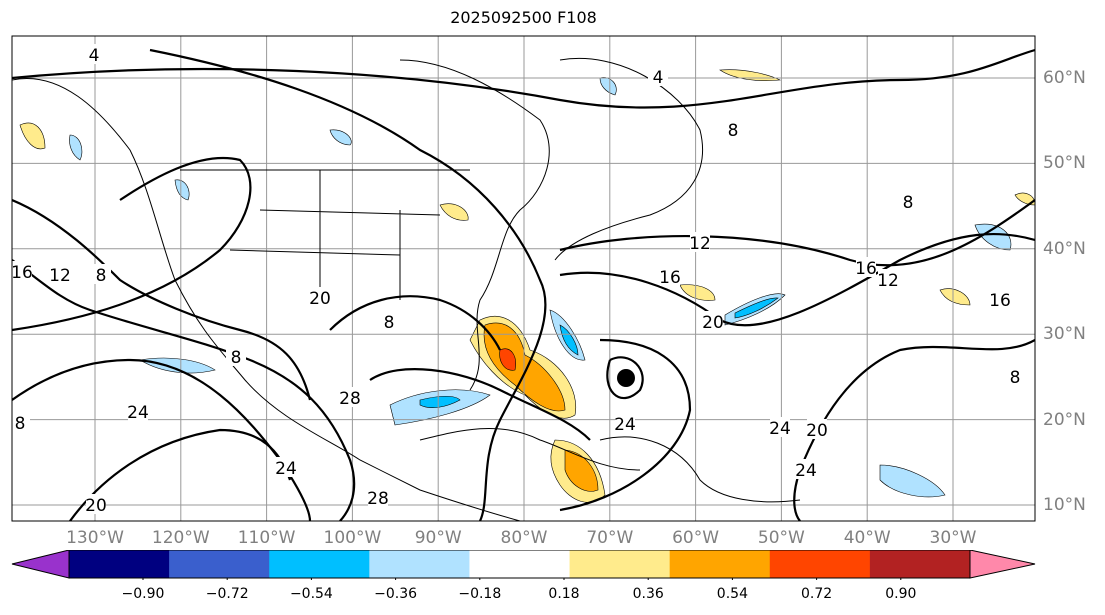 The width and height of the screenshot is (1105, 615). I want to click on colorbar-outline, so click(519, 564).